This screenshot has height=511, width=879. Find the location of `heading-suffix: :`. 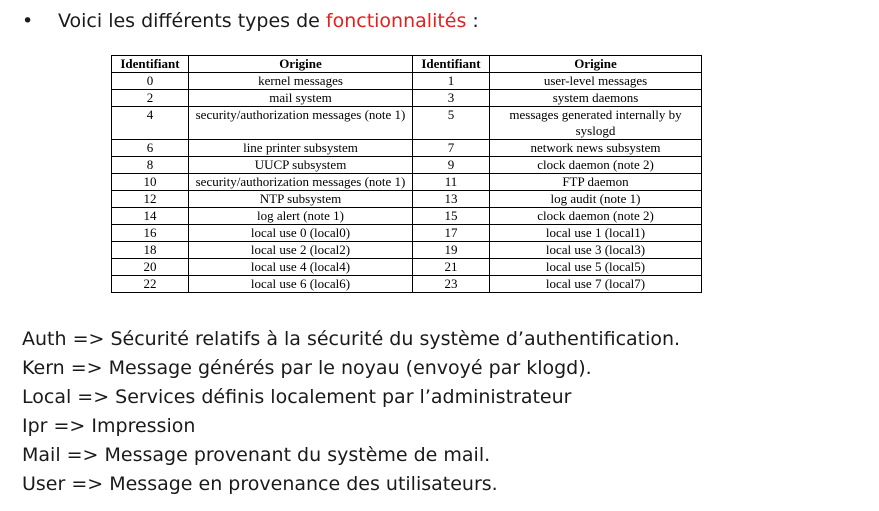

heading-suffix: : is located at coordinates (472, 21).